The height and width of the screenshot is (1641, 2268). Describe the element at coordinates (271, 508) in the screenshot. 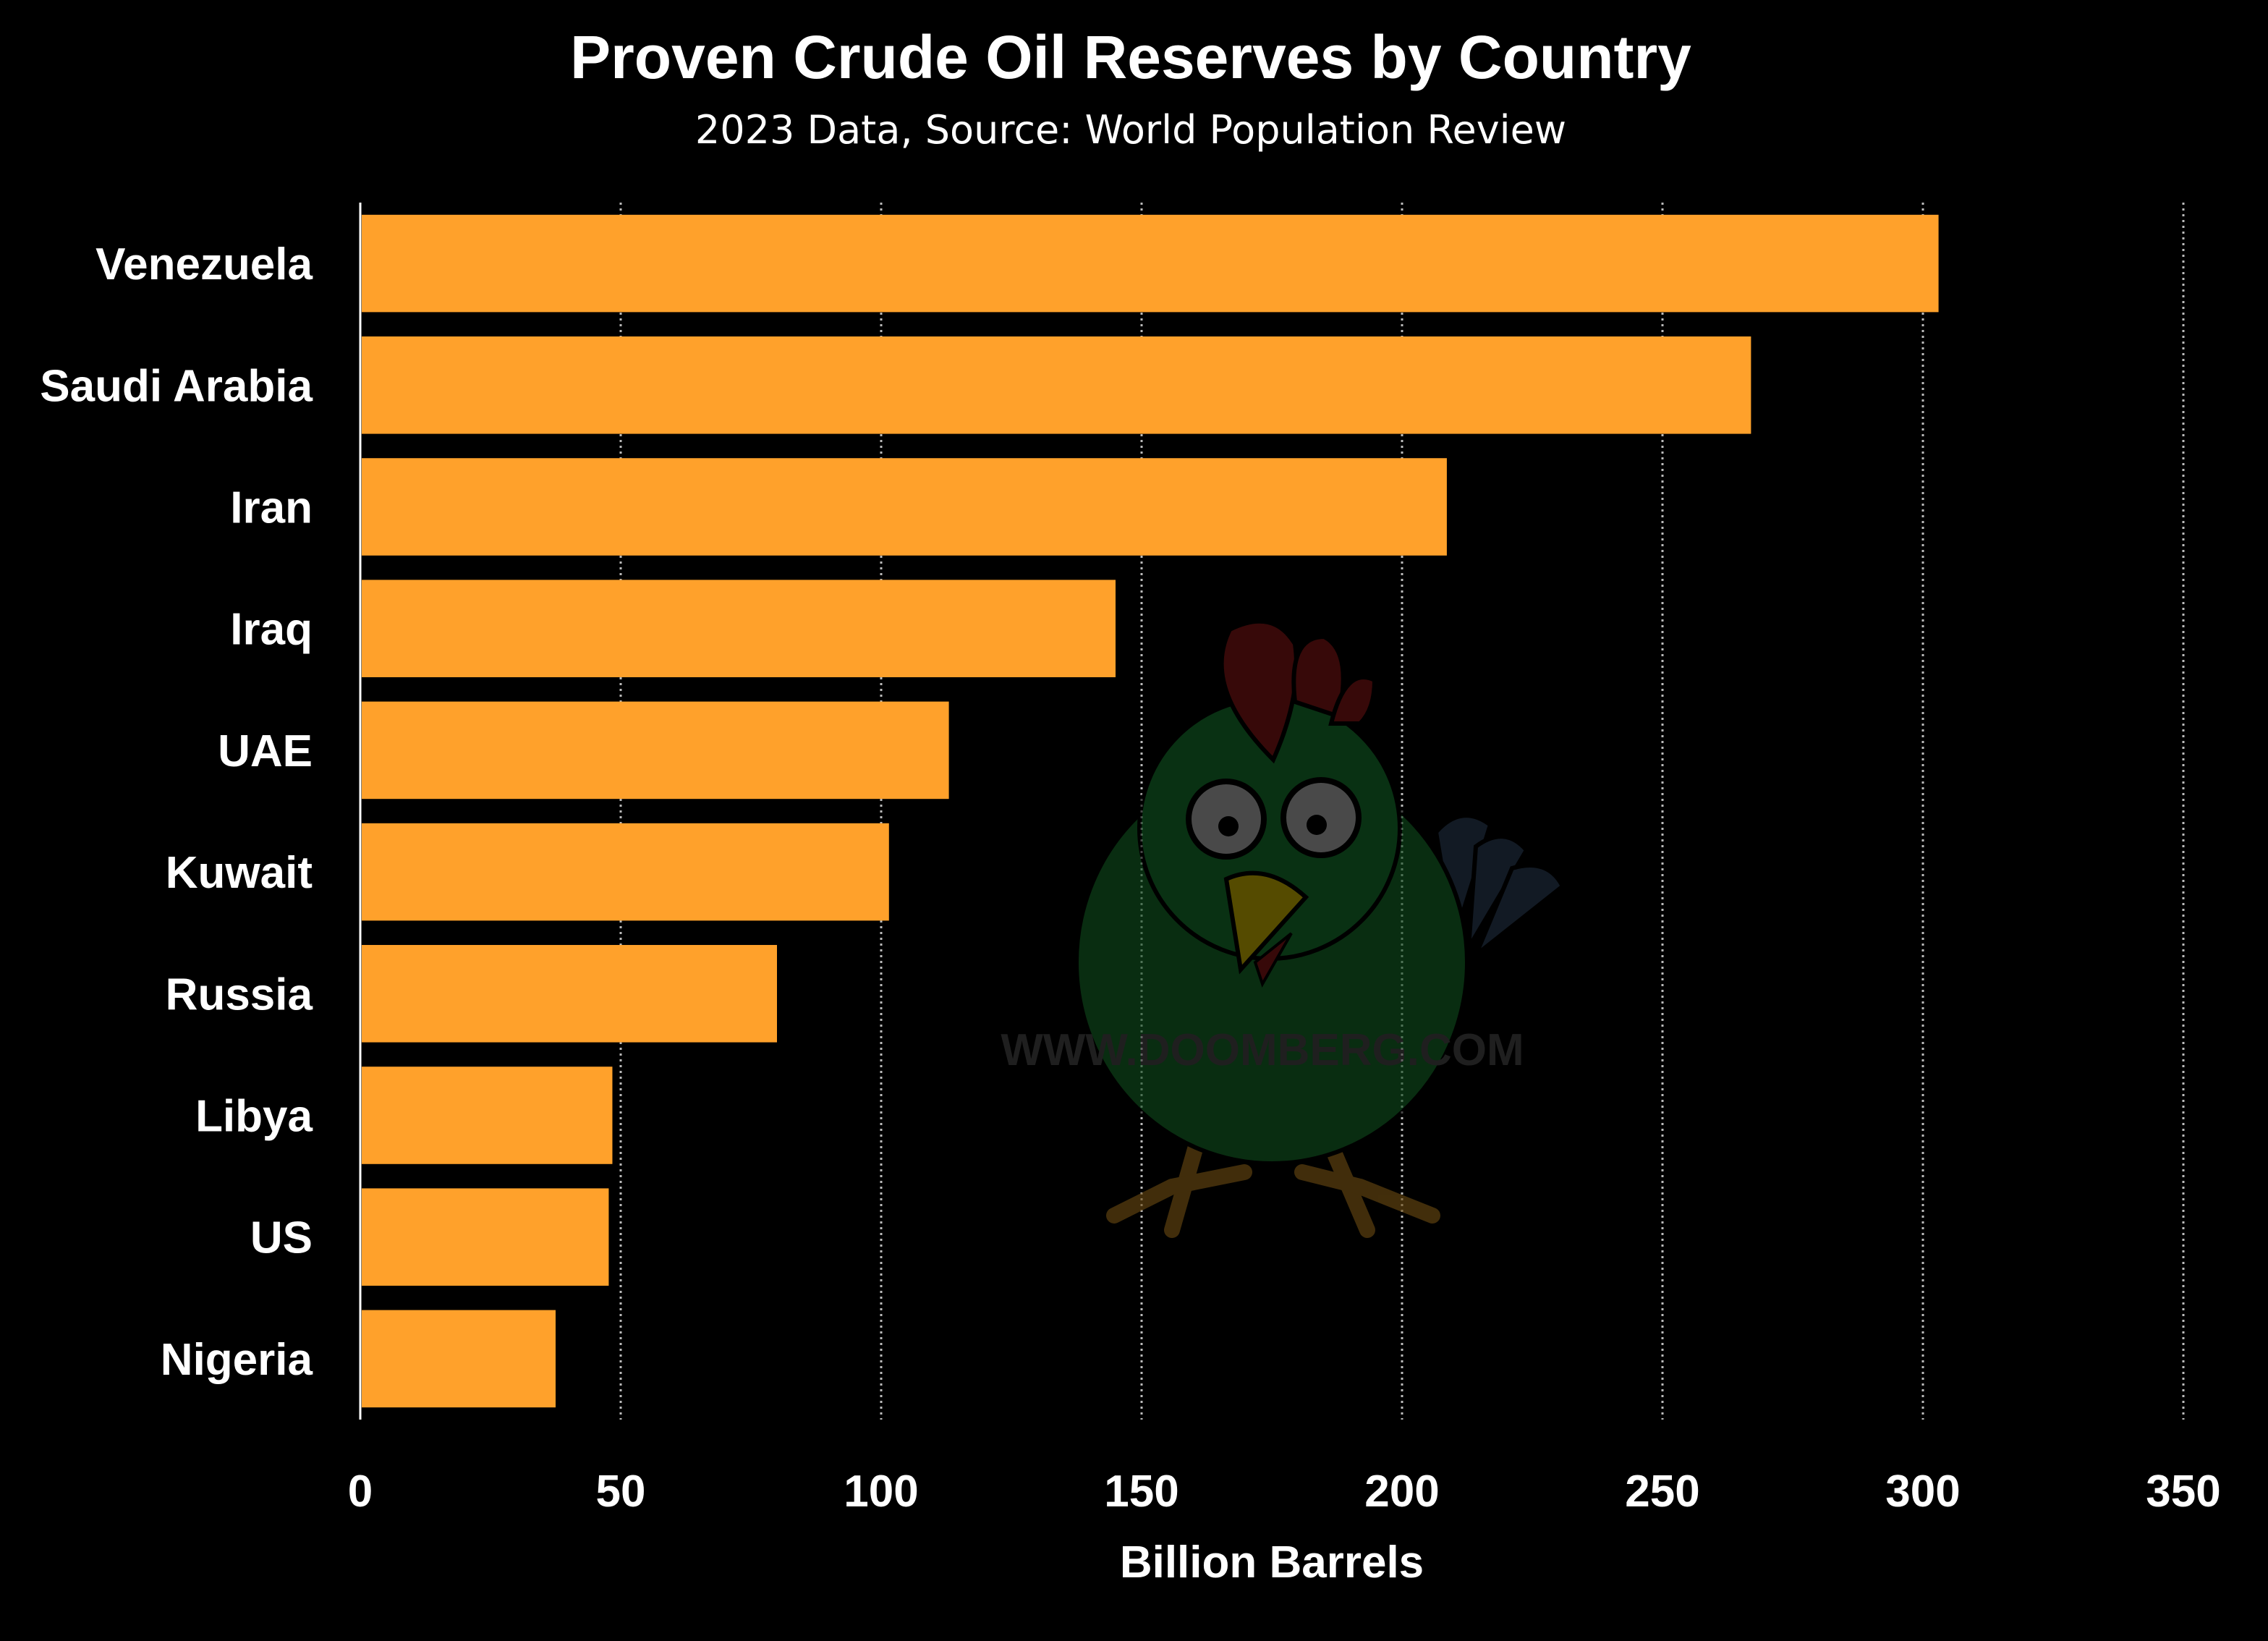

I see `category-label: Iran` at that location.